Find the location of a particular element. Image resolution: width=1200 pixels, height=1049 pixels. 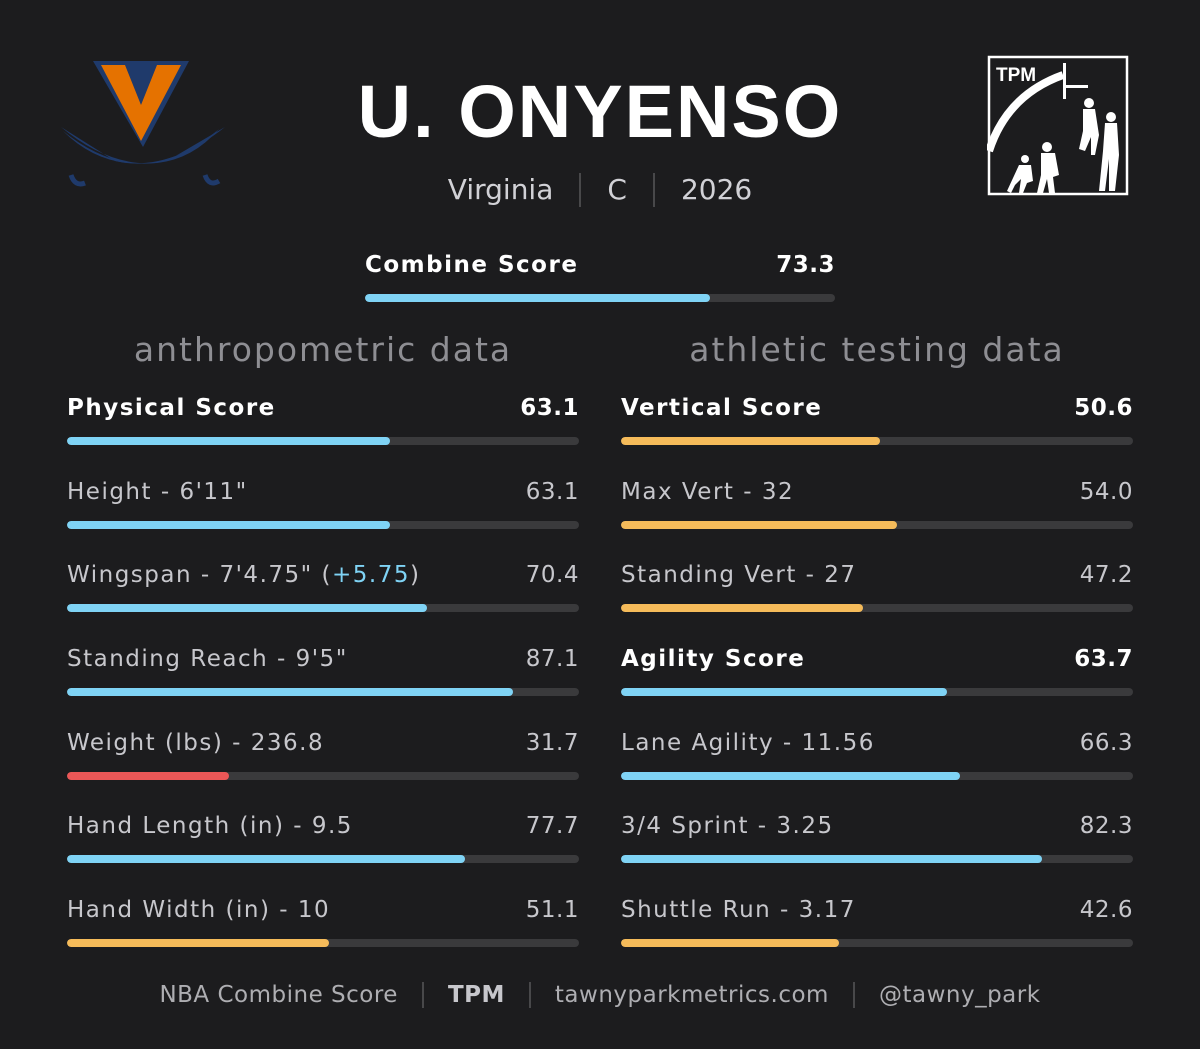

metric-row: Wingspan - 7'4.75" (+5.75) 70.4 is located at coordinates (323, 604).